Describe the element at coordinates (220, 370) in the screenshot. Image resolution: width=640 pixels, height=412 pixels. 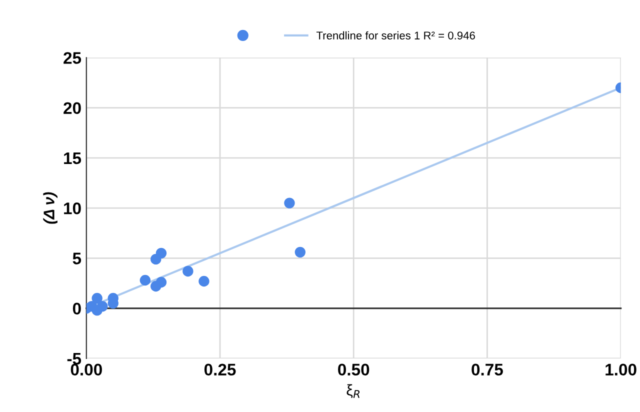
I see `x-tick-label: 0.25` at that location.